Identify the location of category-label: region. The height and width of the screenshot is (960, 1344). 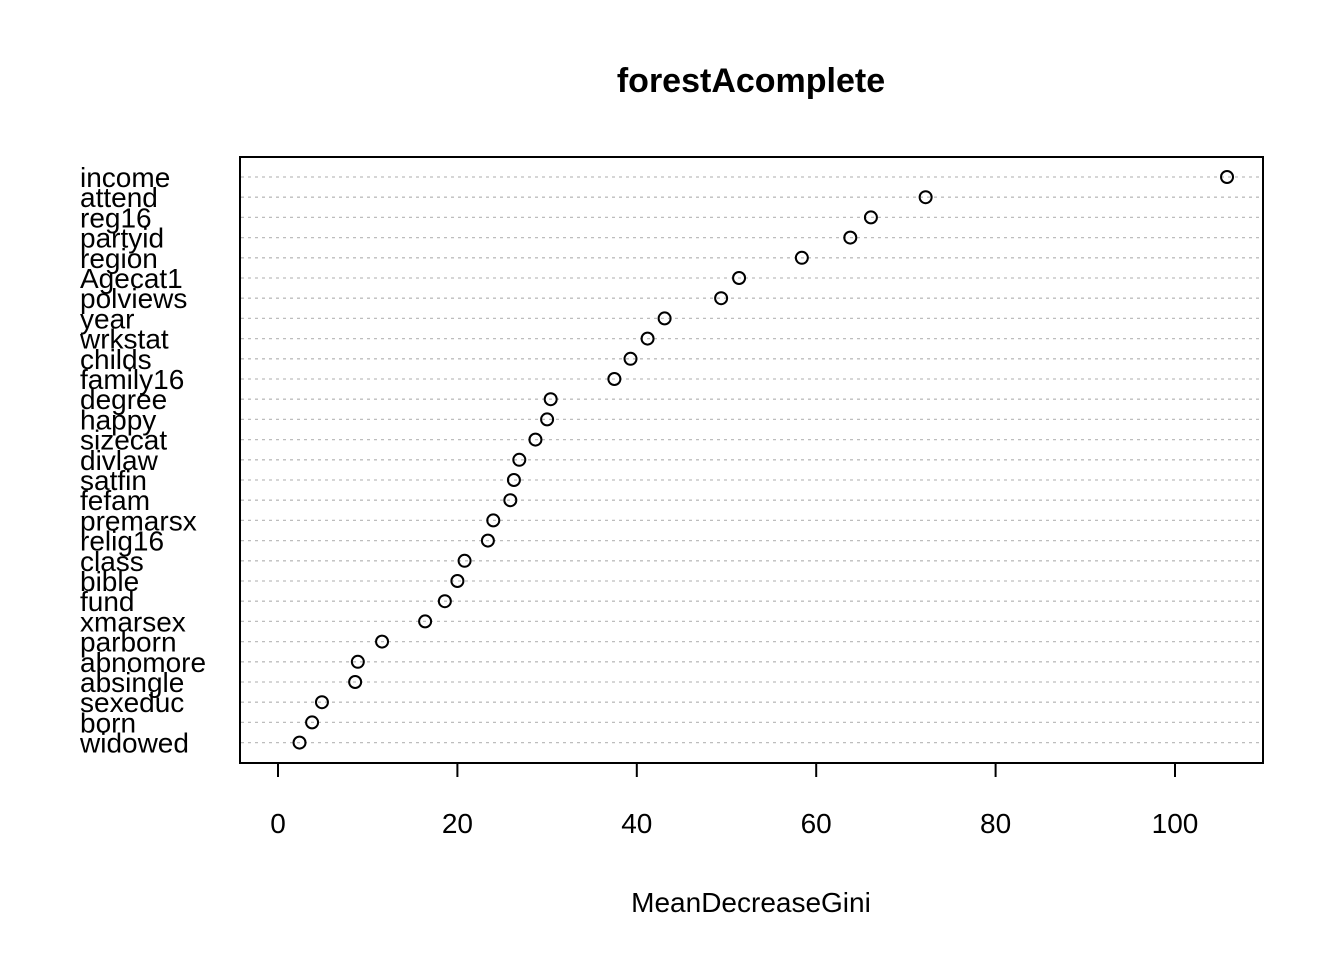
(119, 258).